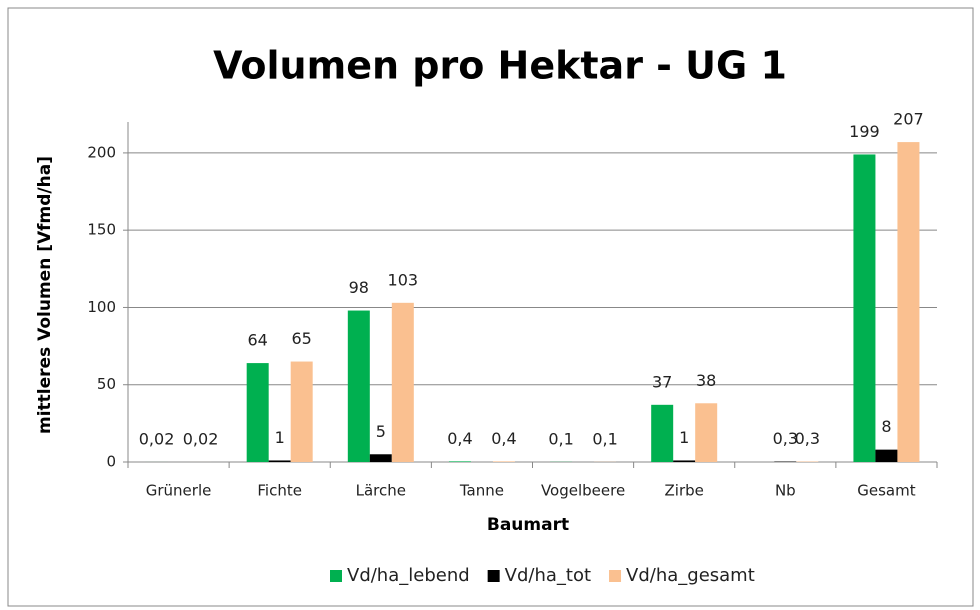 This screenshot has width=980, height=610. I want to click on data-label: 5, so click(381, 431).